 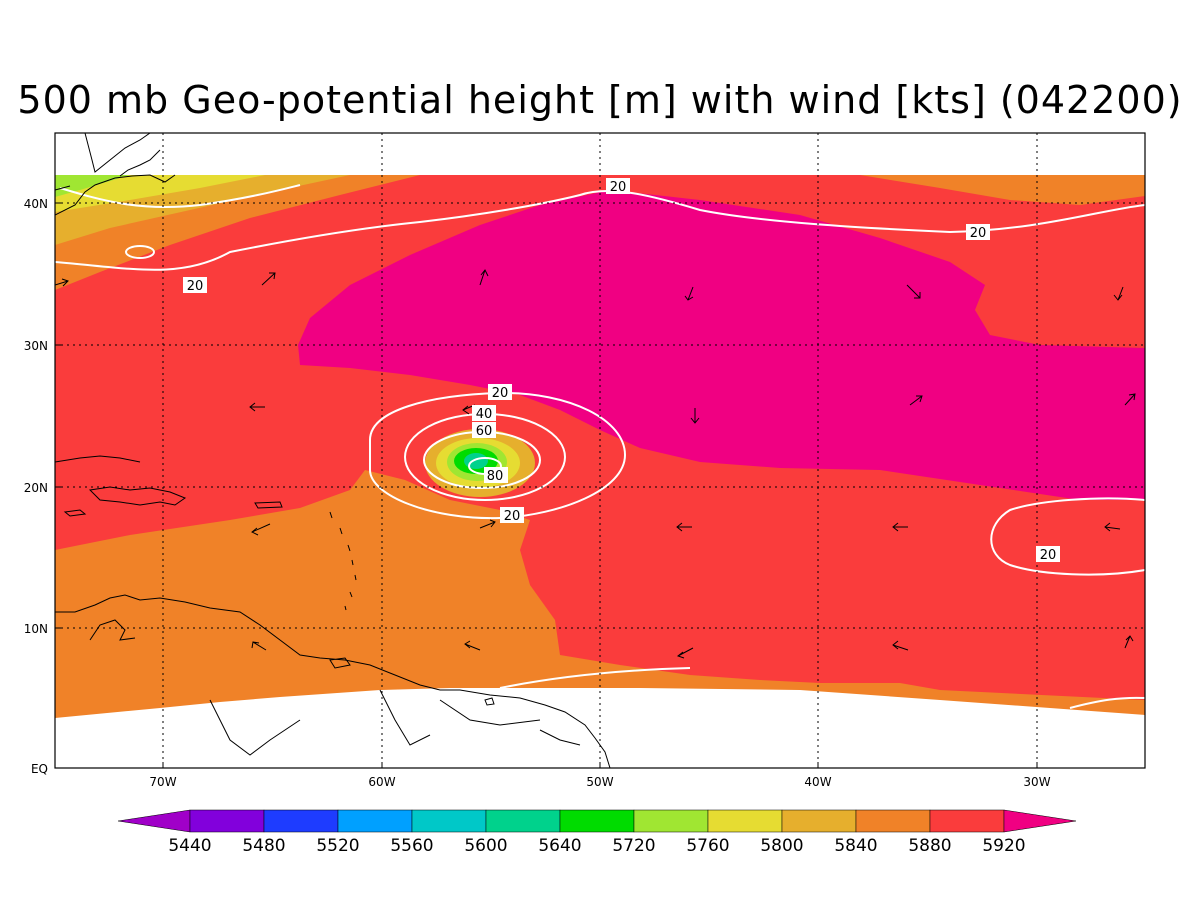 What do you see at coordinates (36, 204) in the screenshot?
I see `lat-label: 40N` at bounding box center [36, 204].